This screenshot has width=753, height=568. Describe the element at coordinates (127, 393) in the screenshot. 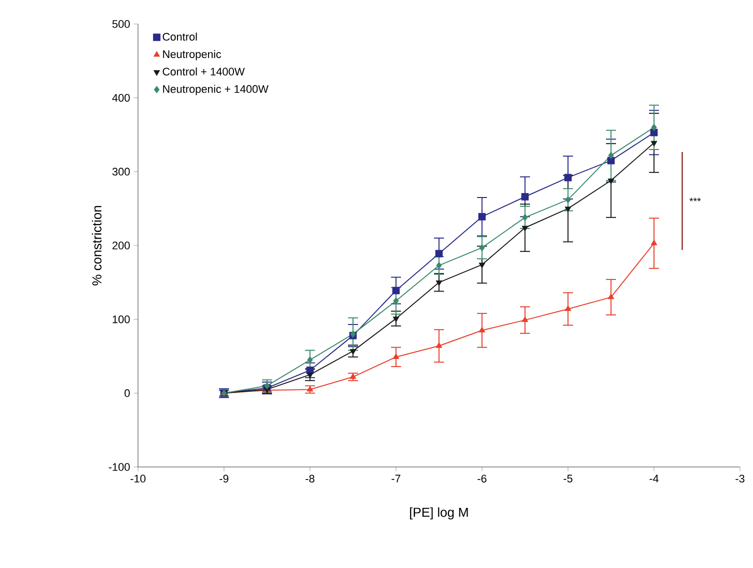

I see `y-tick-label: 0` at that location.